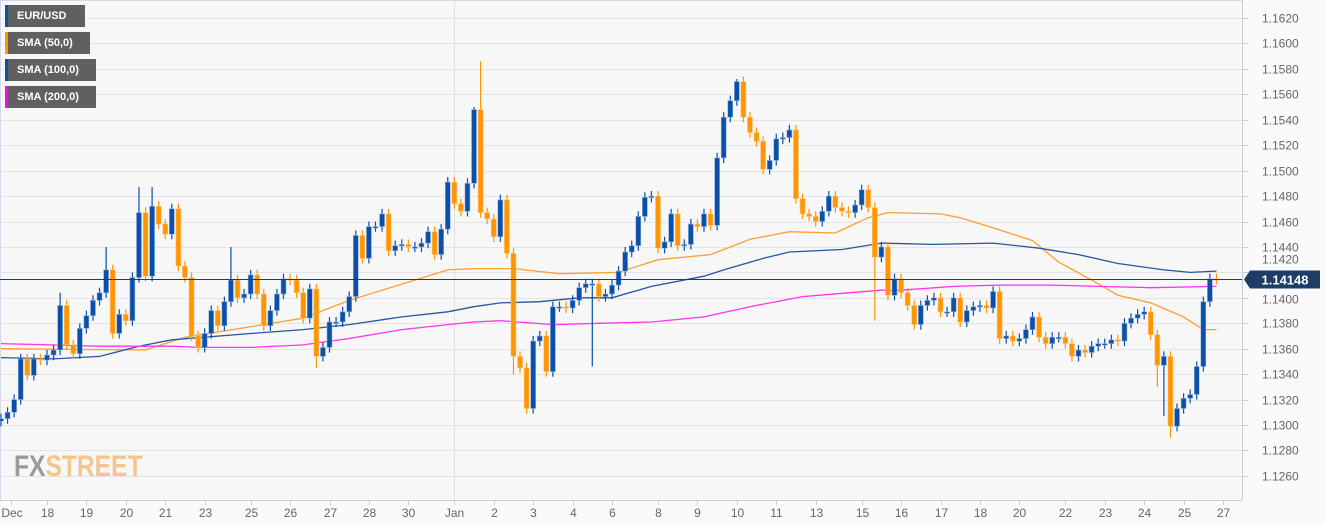 This screenshot has height=525, width=1326. What do you see at coordinates (1285, 280) in the screenshot?
I see `last-price-label: 1.14148` at bounding box center [1285, 280].